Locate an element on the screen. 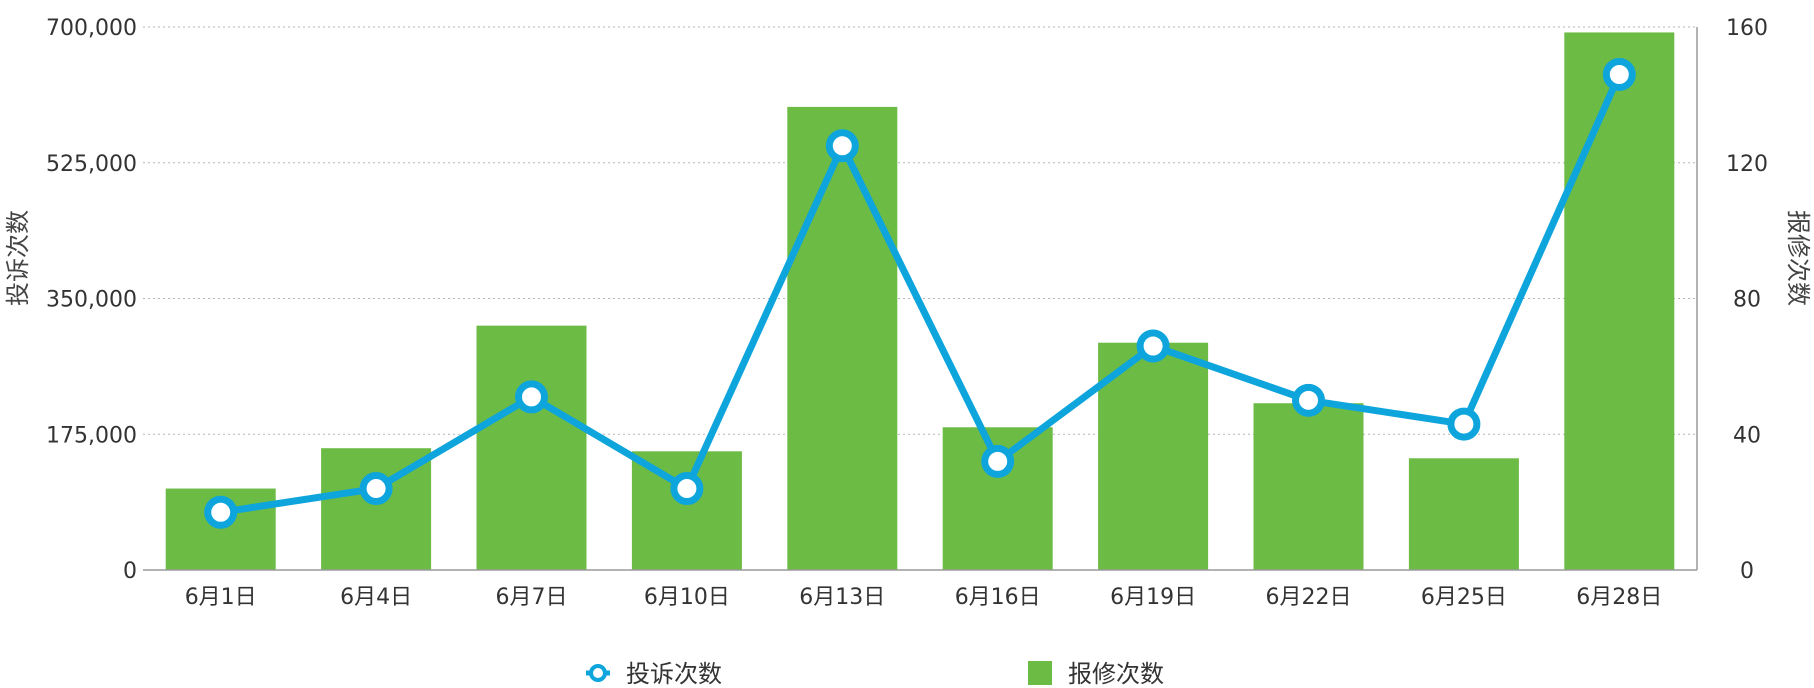 This screenshot has width=1814, height=688. right-tick-label-4: 160 is located at coordinates (1747, 28).